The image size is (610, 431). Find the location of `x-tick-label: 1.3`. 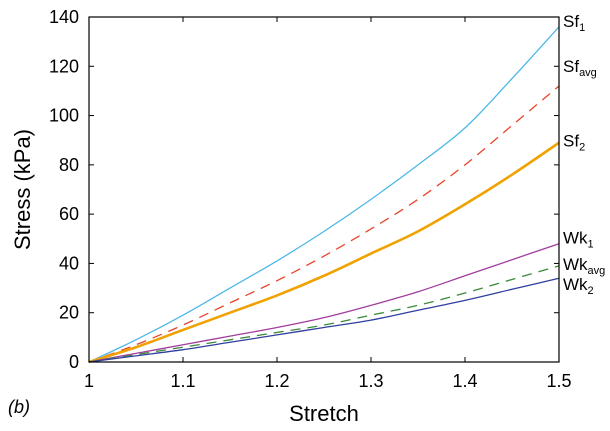

x-tick-label: 1.3 is located at coordinates (370, 381).